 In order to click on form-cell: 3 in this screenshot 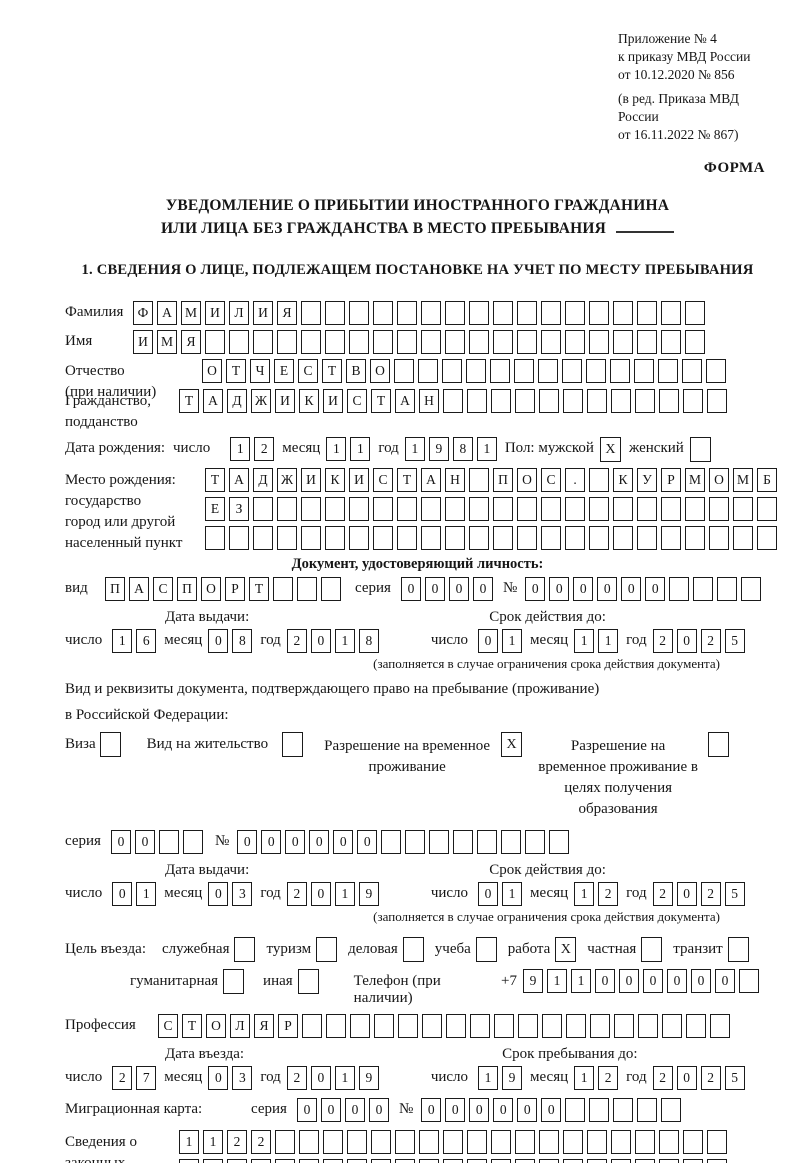, I will do `click(242, 1078)`.